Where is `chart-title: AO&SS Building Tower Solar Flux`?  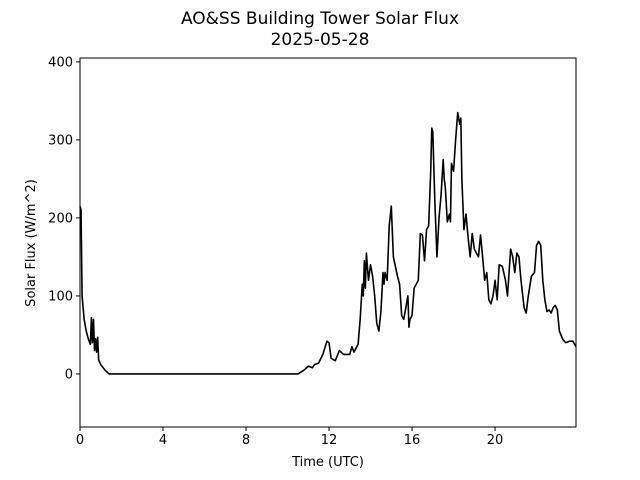
chart-title: AO&SS Building Tower Solar Flux is located at coordinates (320, 19).